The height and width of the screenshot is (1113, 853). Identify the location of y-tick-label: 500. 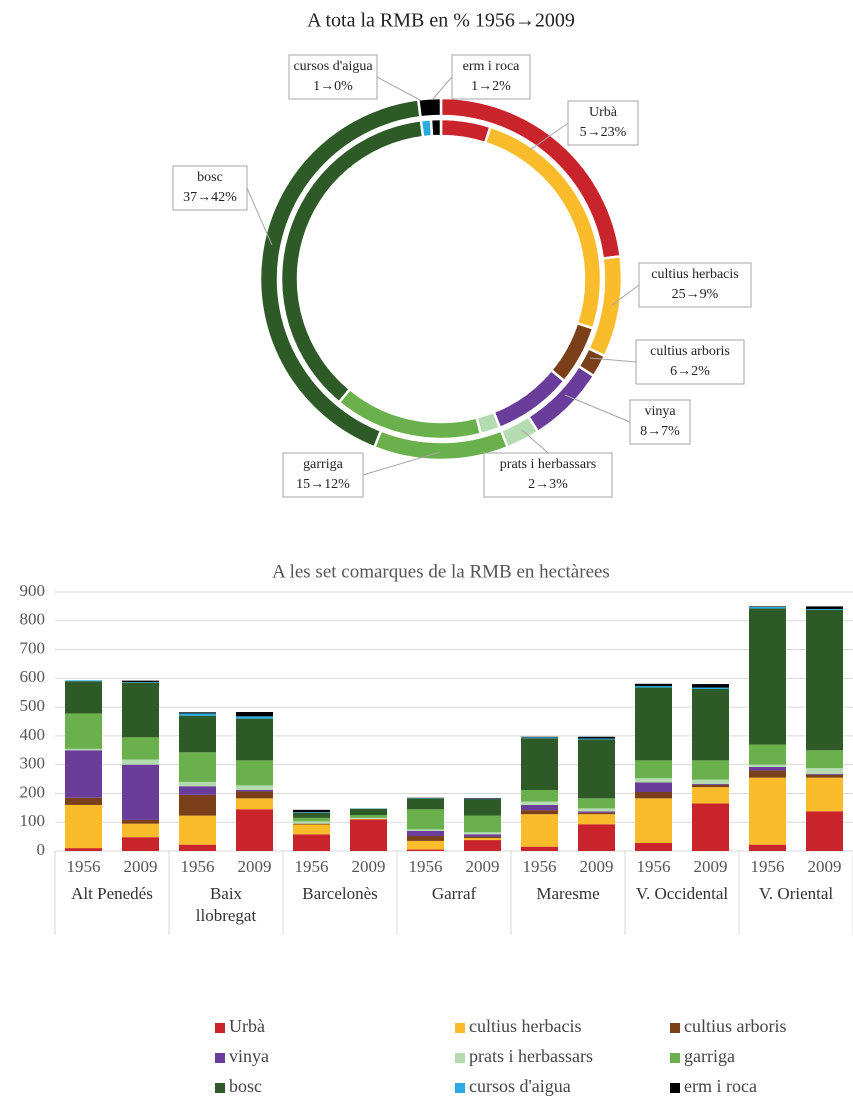
(33, 705).